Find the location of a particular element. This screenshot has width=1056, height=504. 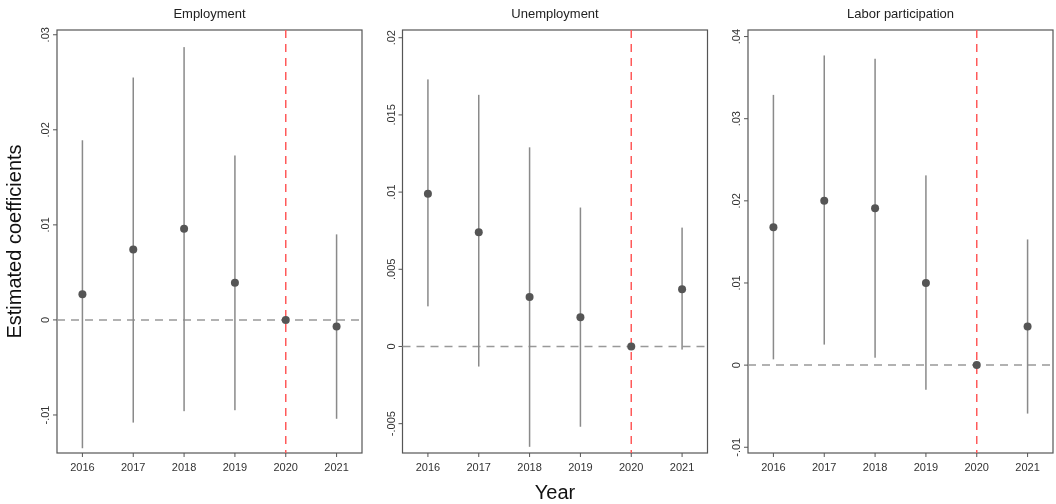

x-axis-title: Year is located at coordinates (555, 492).